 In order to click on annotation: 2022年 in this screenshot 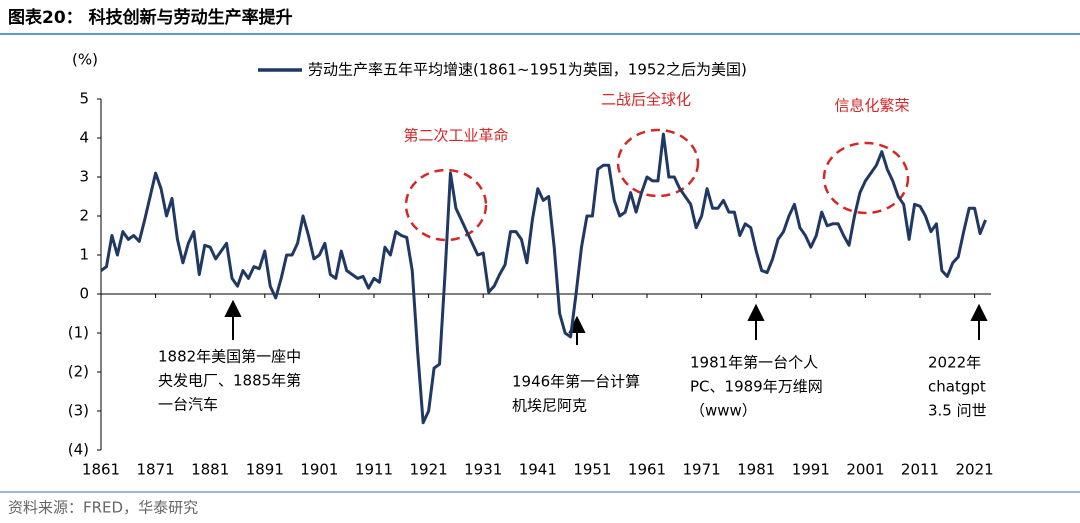, I will do `click(954, 363)`.